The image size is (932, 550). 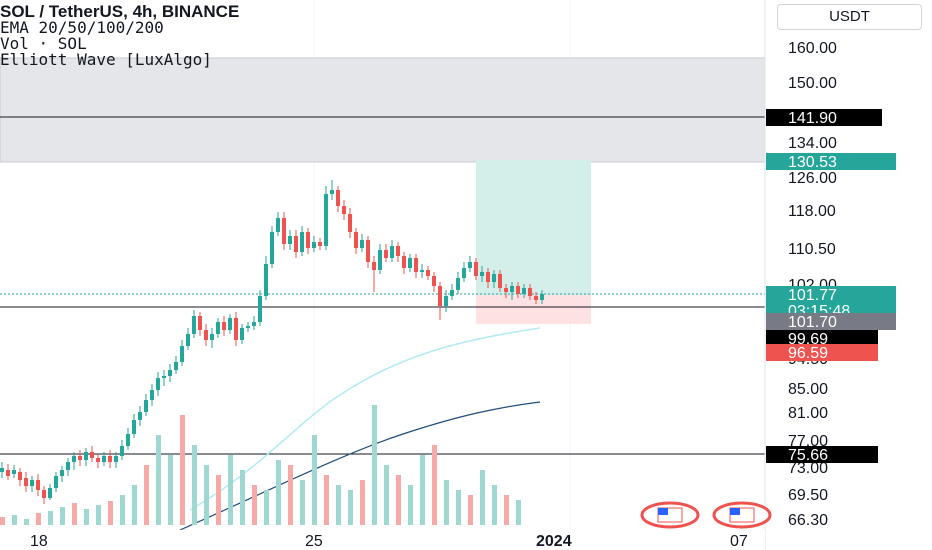 I want to click on price-tick: 134.00, so click(x=812, y=143).